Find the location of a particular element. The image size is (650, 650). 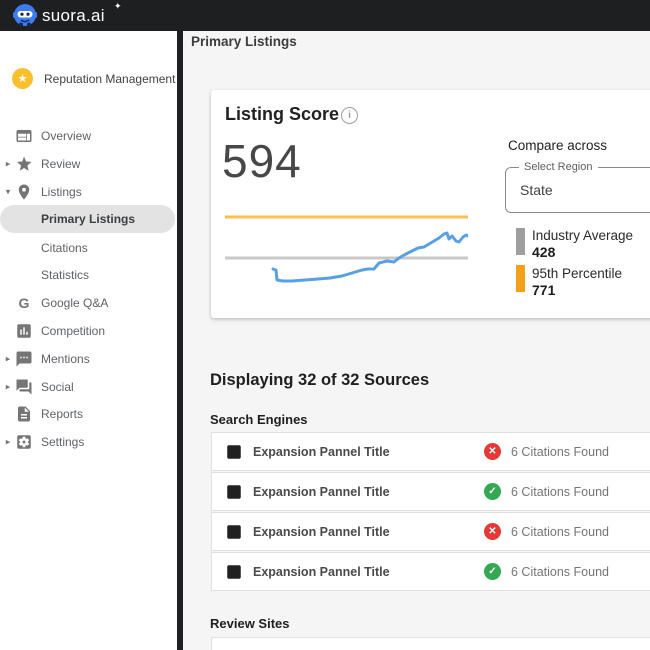

sidebar-item-label: Mentions is located at coordinates (65, 359).